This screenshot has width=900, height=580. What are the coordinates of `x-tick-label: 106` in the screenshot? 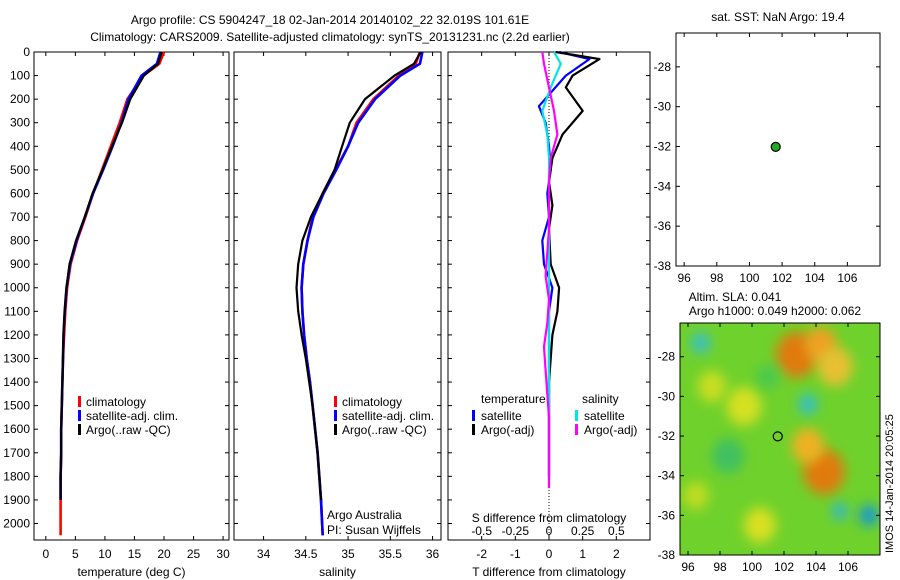 It's located at (847, 278).